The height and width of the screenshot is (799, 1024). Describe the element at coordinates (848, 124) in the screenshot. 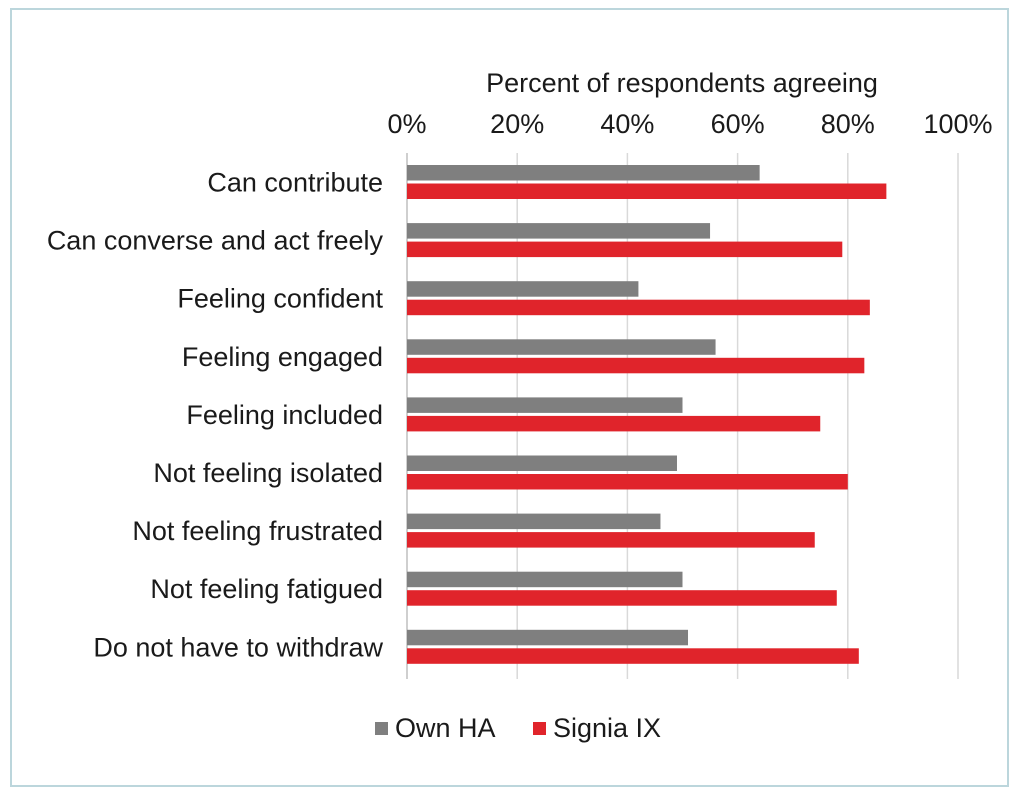

I see `x-tick-label: 80%` at that location.